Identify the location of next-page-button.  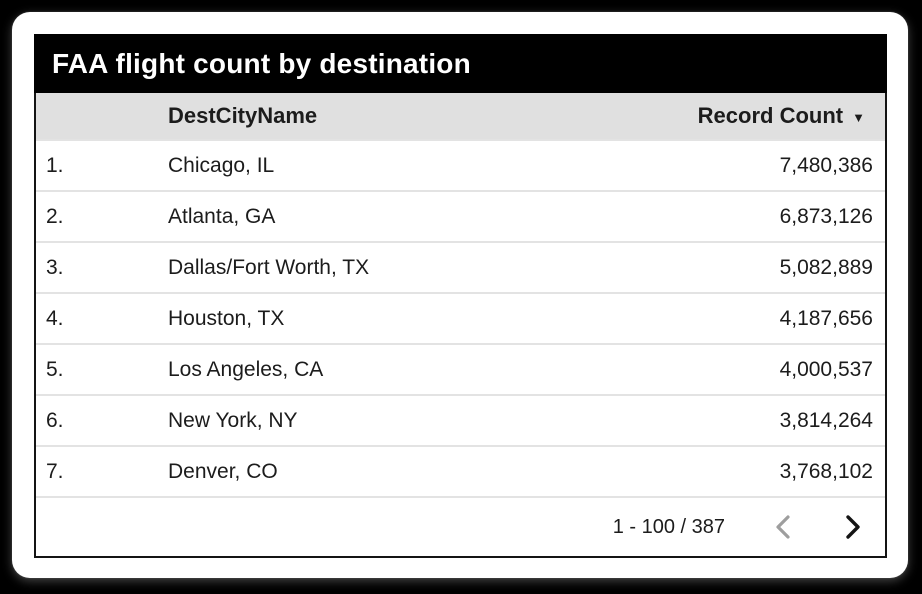
(853, 527).